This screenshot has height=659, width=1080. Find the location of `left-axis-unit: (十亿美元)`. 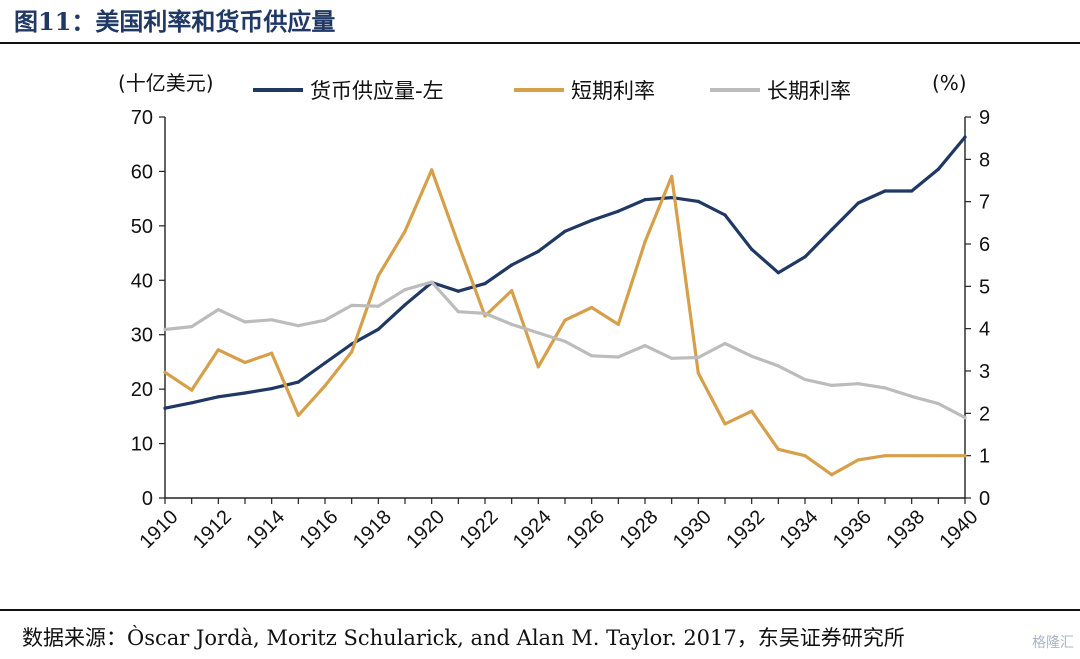

left-axis-unit: (十亿美元) is located at coordinates (166, 83).